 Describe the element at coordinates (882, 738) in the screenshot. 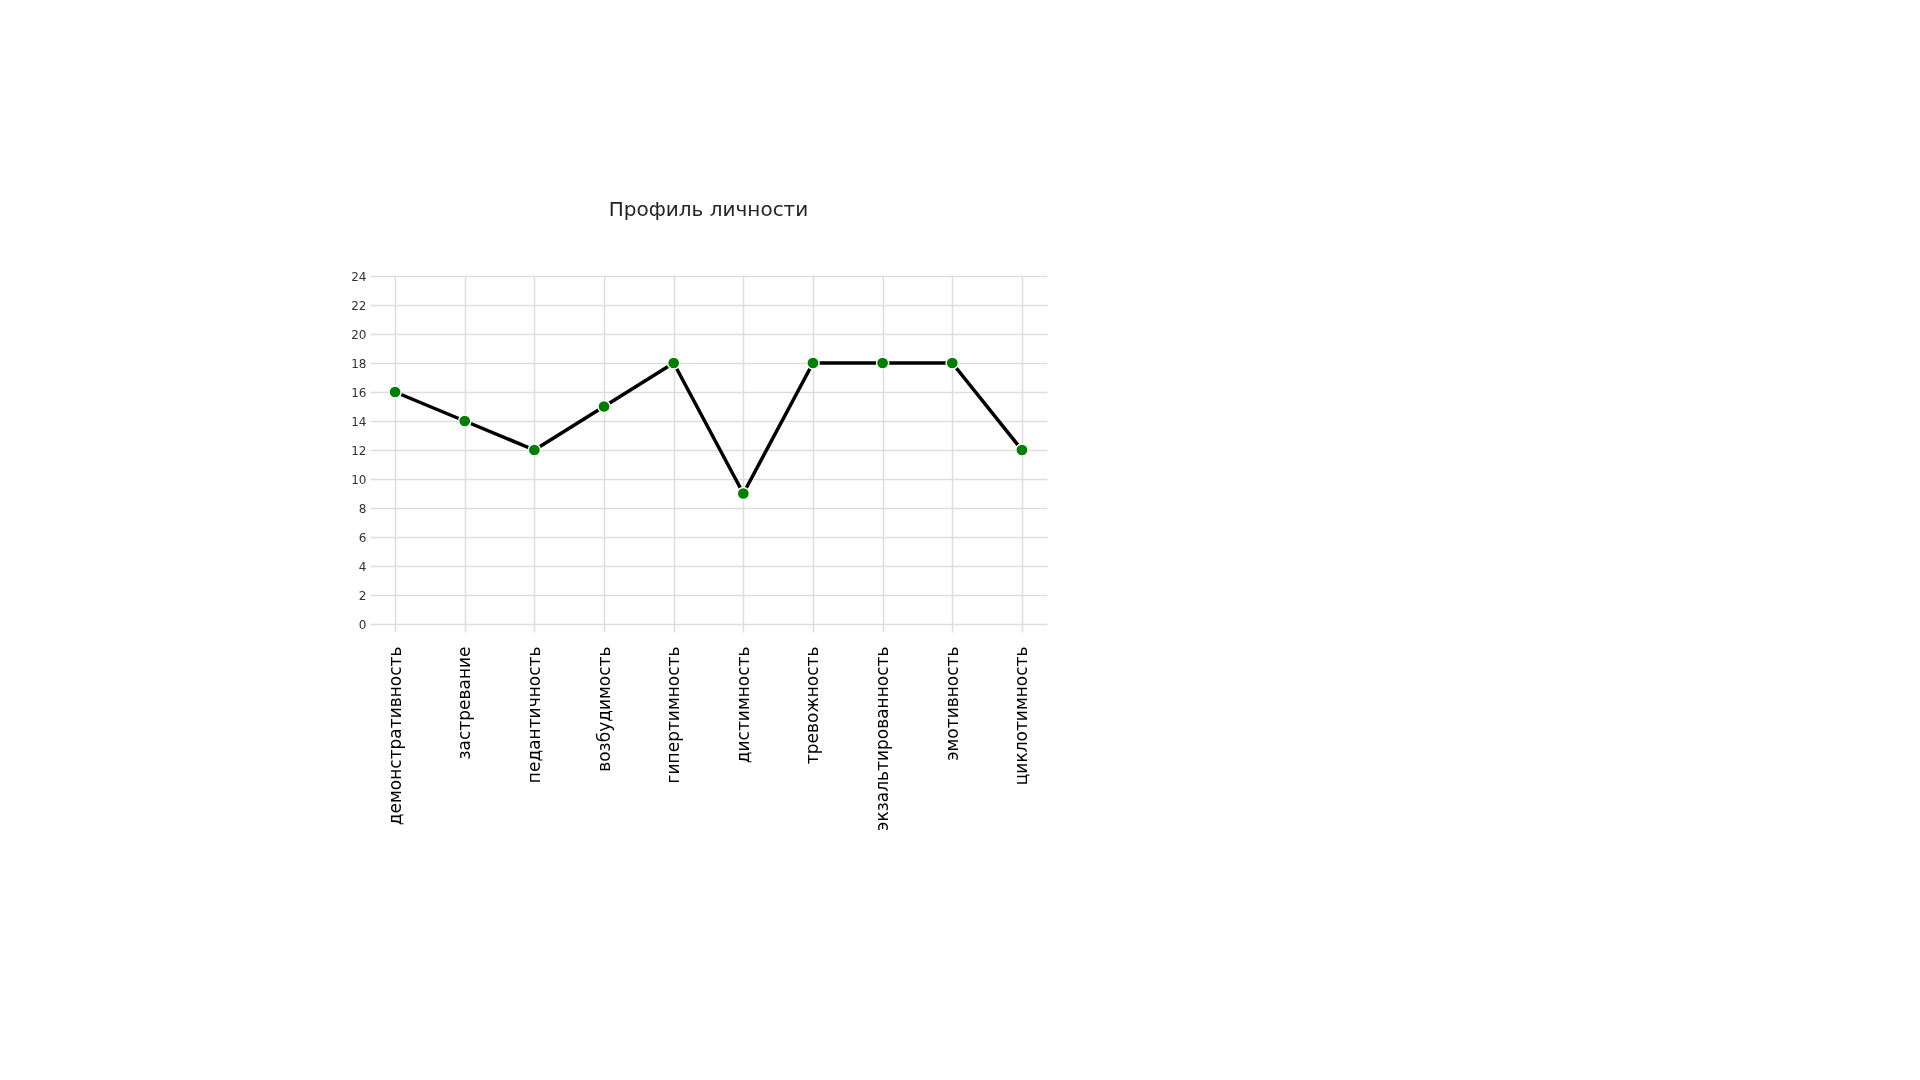

I see `x-tick-label: экзальтированность` at that location.